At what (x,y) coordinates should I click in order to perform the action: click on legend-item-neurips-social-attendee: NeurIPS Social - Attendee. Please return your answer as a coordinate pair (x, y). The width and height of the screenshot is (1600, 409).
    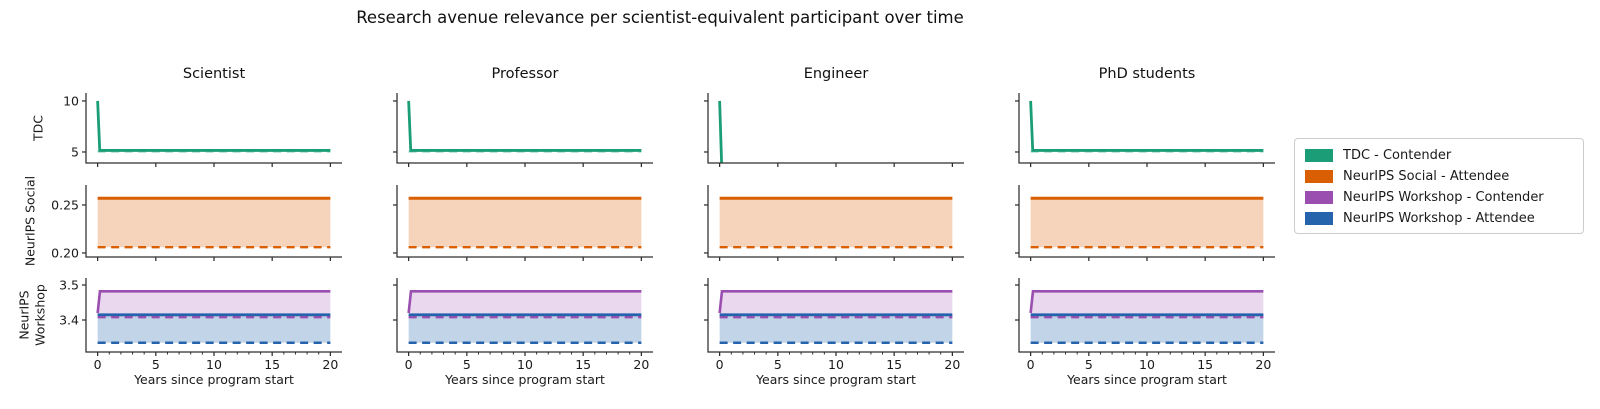
    Looking at the image, I should click on (1439, 176).